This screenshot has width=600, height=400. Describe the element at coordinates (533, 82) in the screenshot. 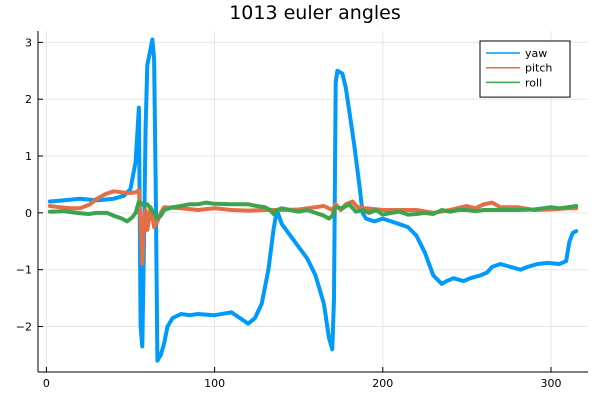

I see `legend-label-roll: roll` at that location.